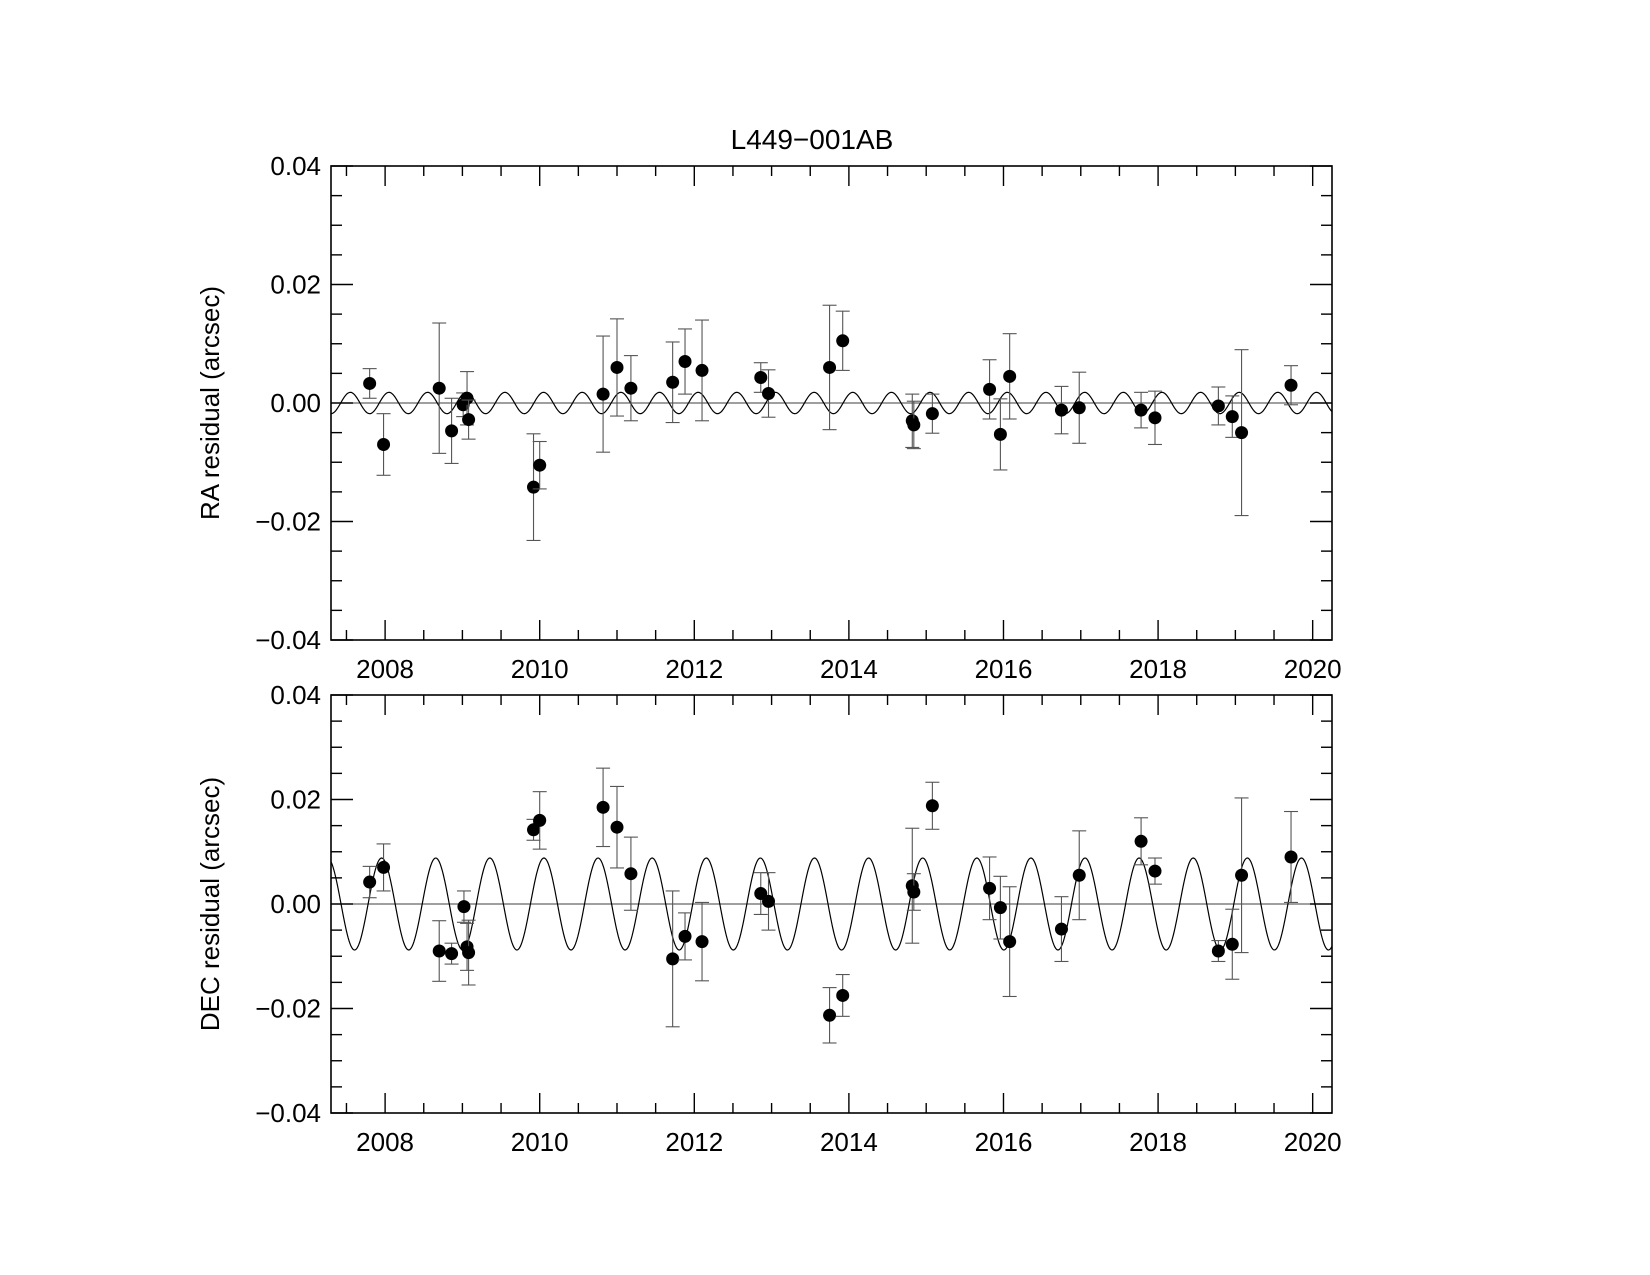  I want to click on ra-x-tick-label: 2014, so click(849, 669).